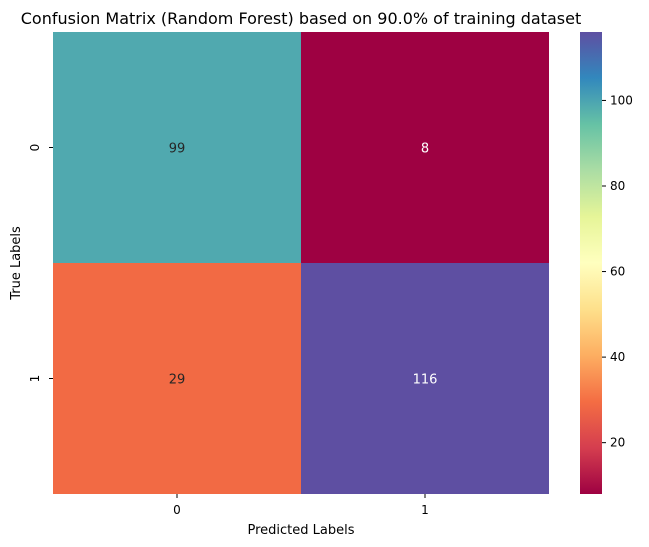 This screenshot has height=547, width=649. I want to click on cell-value-label: 99, so click(177, 149).